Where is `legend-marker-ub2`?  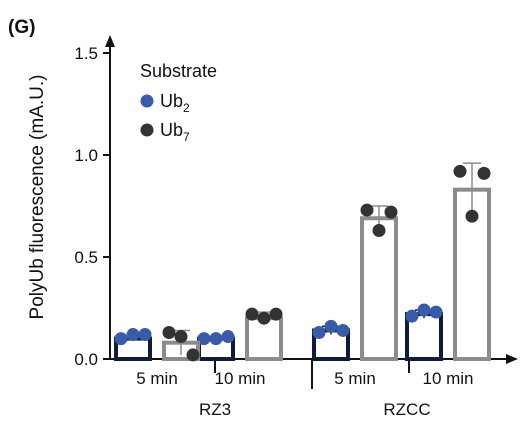
legend-marker-ub2 is located at coordinates (147, 101).